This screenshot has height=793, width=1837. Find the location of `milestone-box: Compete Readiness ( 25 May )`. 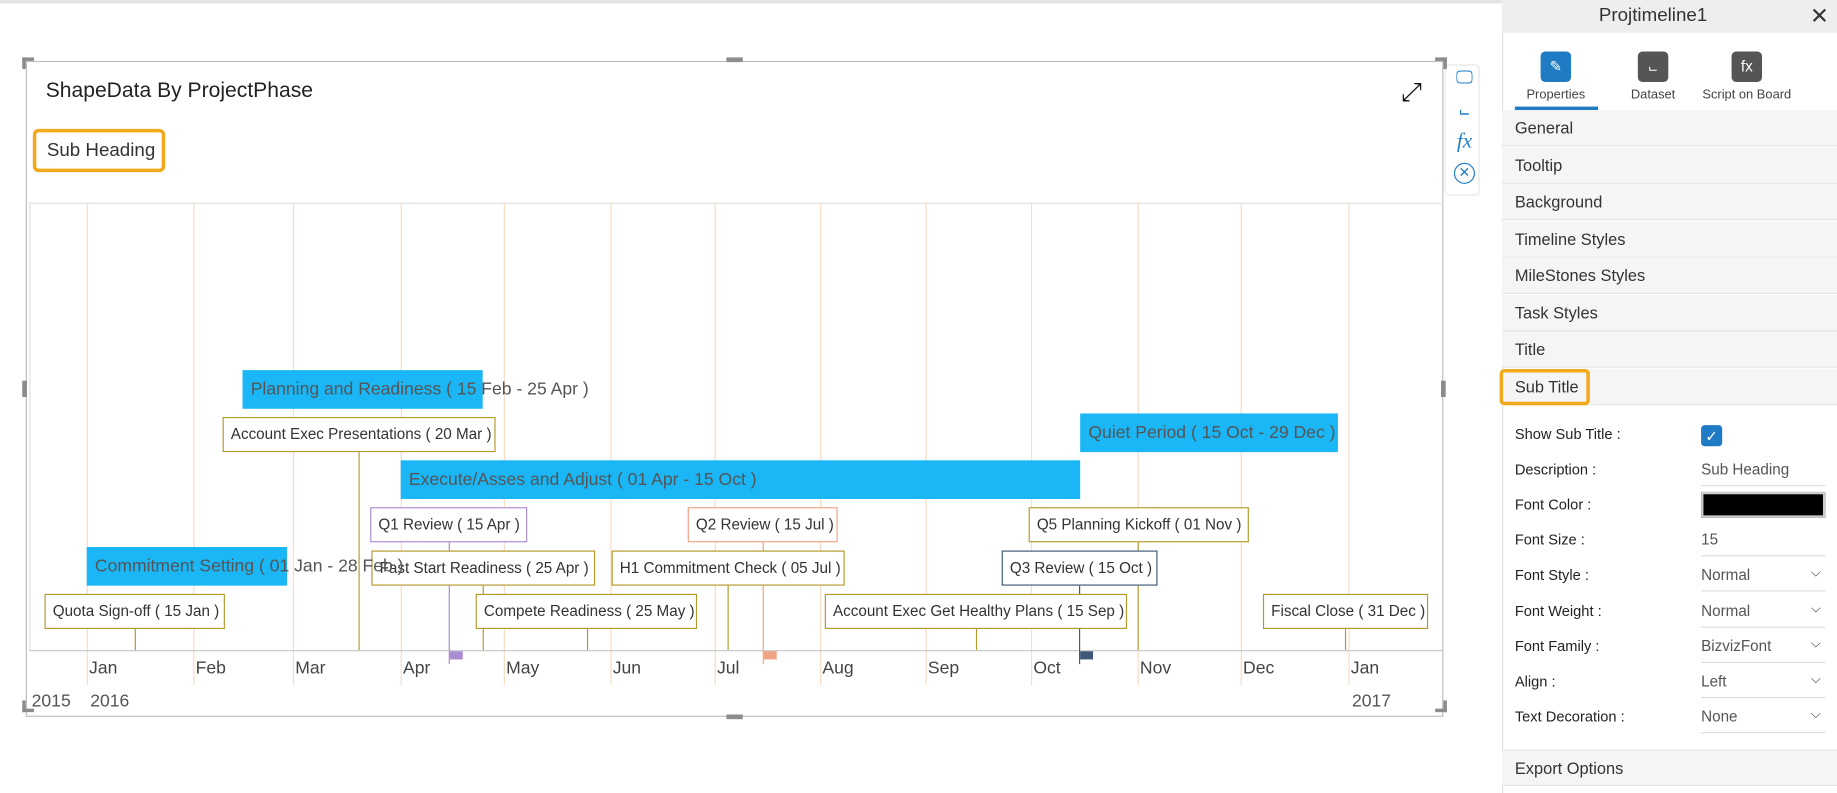

milestone-box: Compete Readiness ( 25 May ) is located at coordinates (586, 611).